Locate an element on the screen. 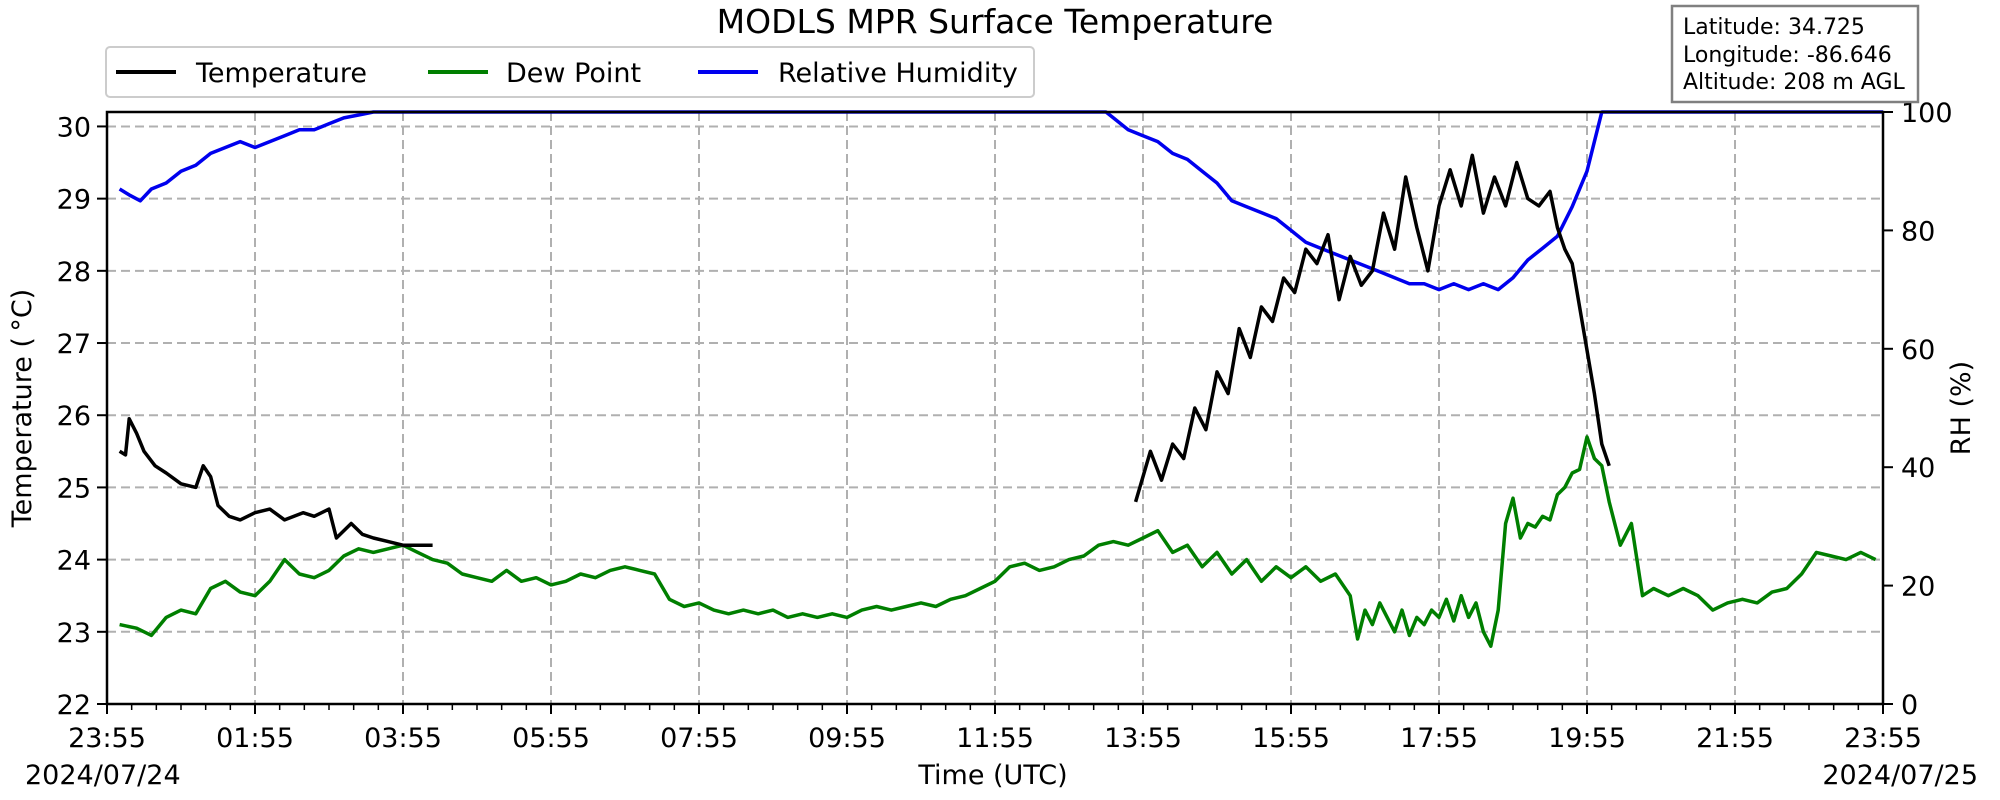 This screenshot has width=2000, height=800. y-axis-label: Temperature ( °C) is located at coordinates (22, 408).